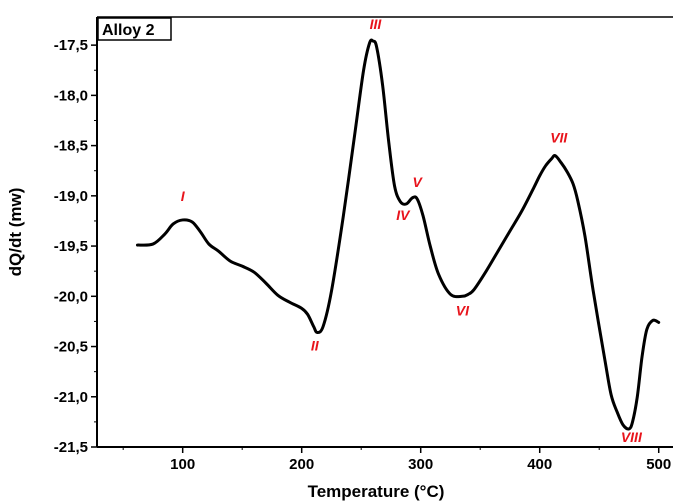 The height and width of the screenshot is (501, 673). What do you see at coordinates (71, 397) in the screenshot?
I see `y-tick-label: -21,0` at bounding box center [71, 397].